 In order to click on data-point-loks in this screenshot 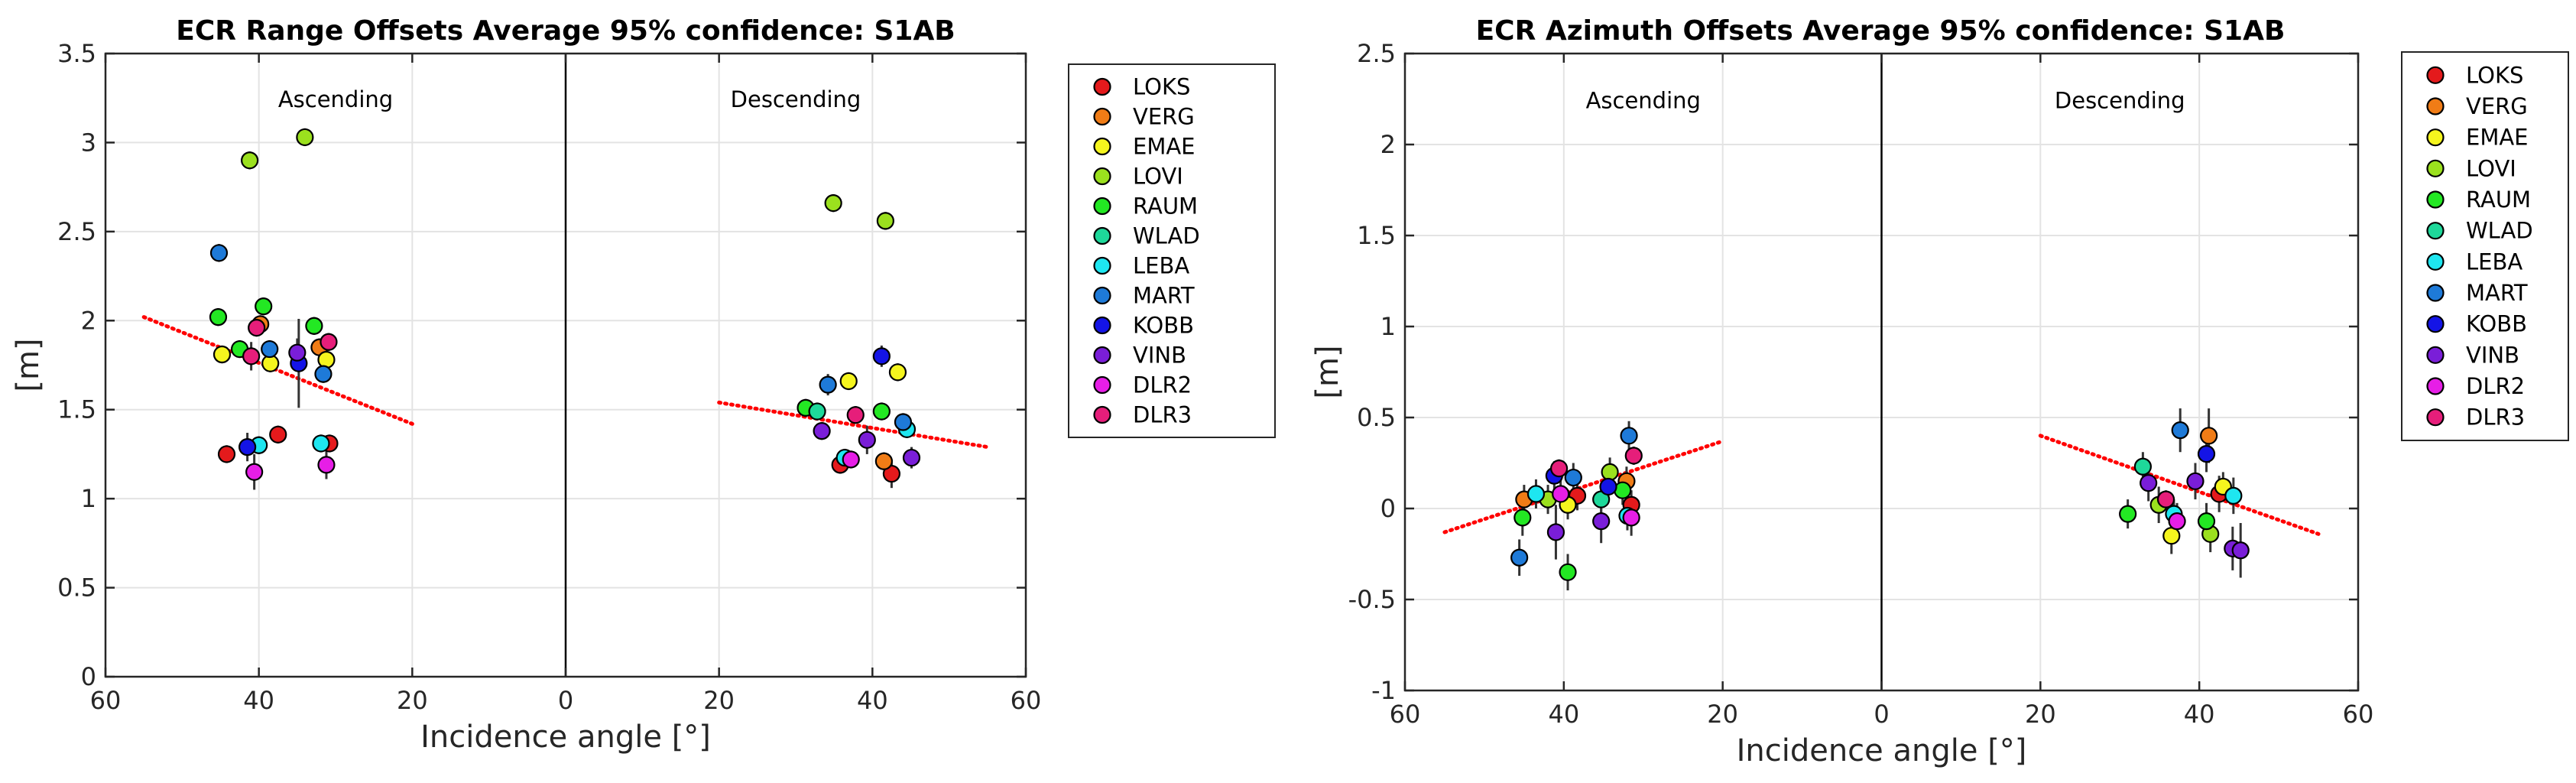, I will do `click(278, 434)`.